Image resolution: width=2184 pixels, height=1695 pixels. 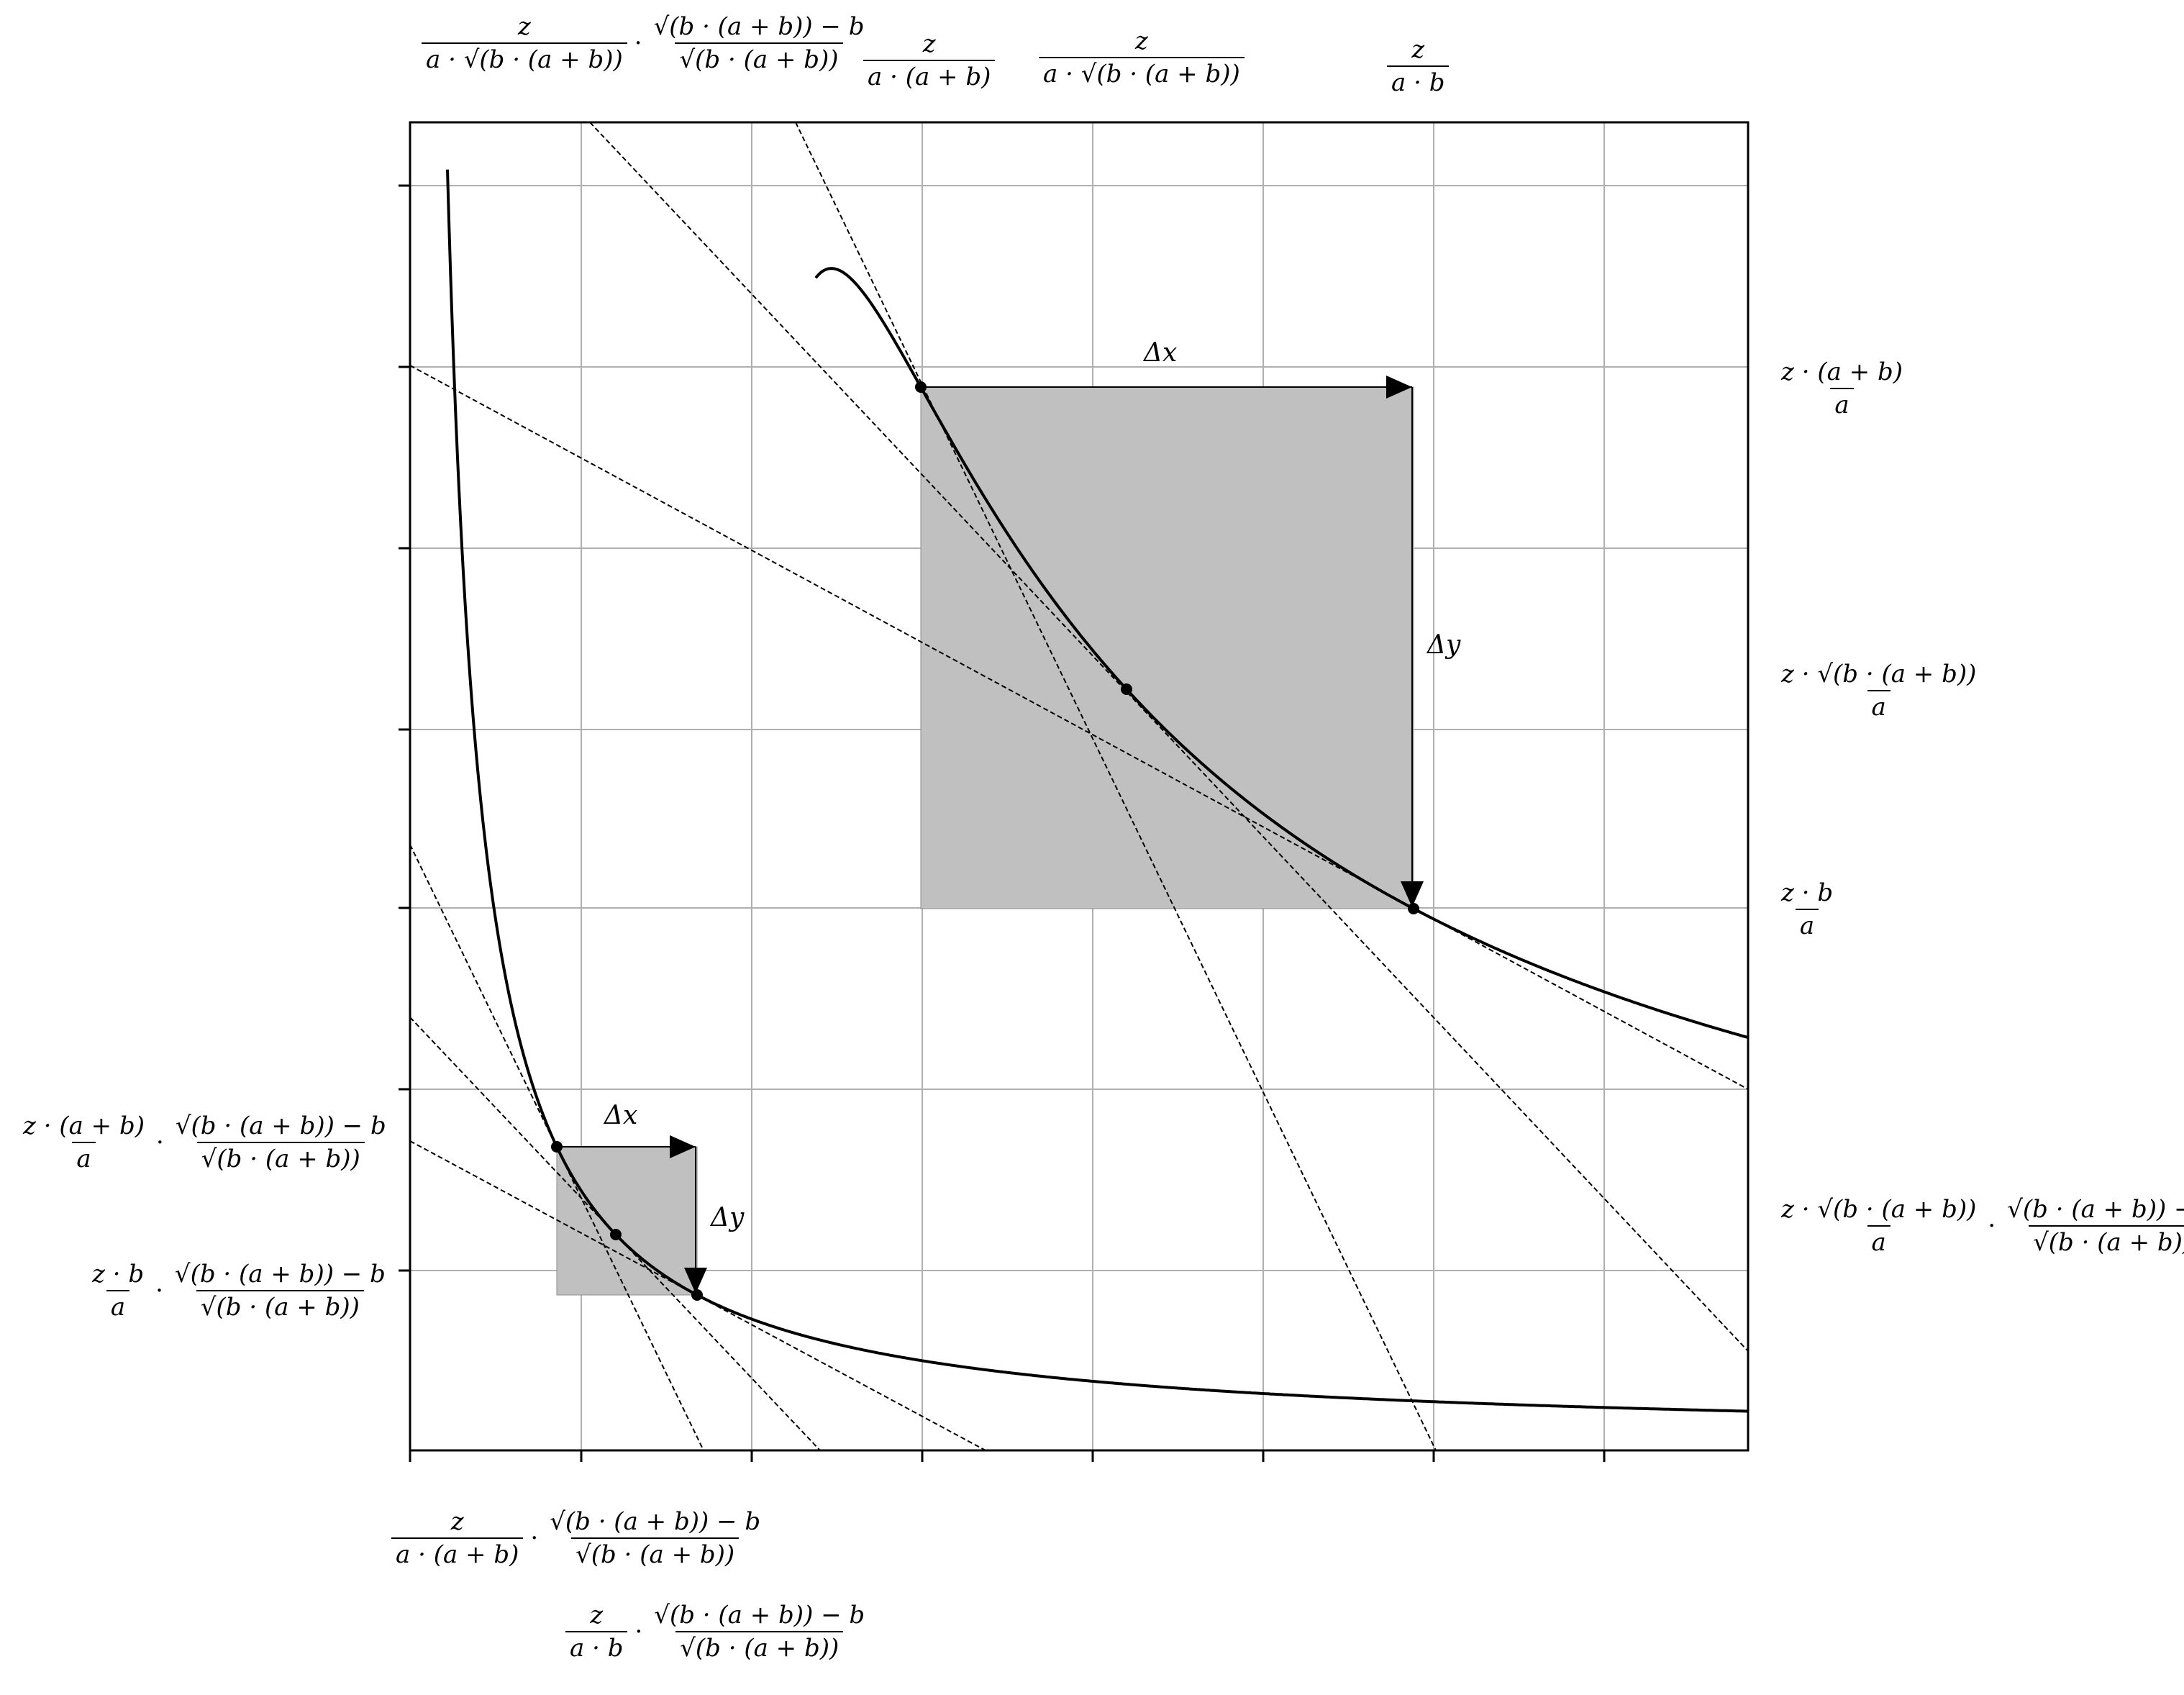 I want to click on right-label-1: z · (a + b) a, so click(x=1842, y=388).